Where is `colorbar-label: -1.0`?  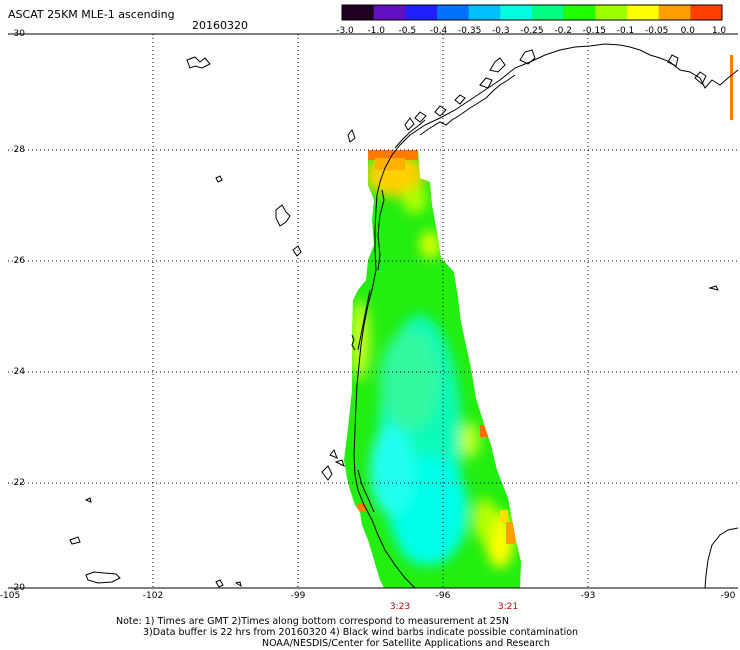
colorbar-label: -1.0 is located at coordinates (376, 31).